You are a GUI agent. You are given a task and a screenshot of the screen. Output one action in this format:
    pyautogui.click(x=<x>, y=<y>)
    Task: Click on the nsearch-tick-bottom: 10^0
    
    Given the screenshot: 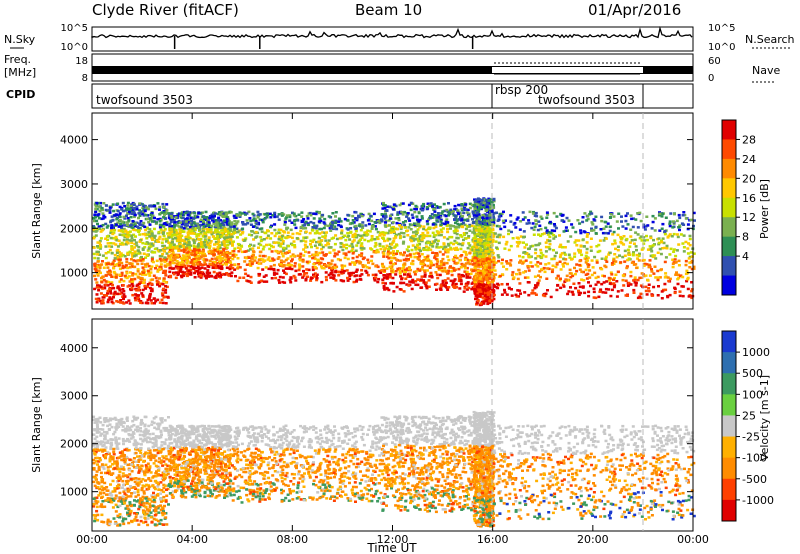 What is the action you would take?
    pyautogui.click(x=721, y=47)
    